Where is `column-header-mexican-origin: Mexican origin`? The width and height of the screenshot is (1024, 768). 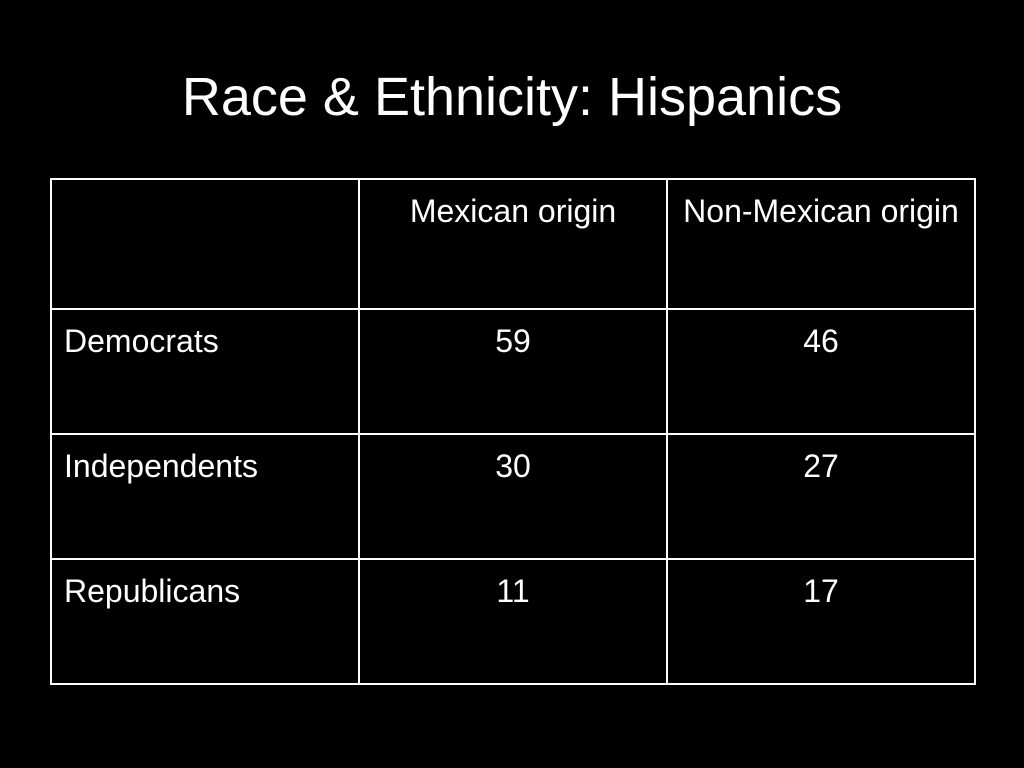 column-header-mexican-origin: Mexican origin is located at coordinates (513, 244).